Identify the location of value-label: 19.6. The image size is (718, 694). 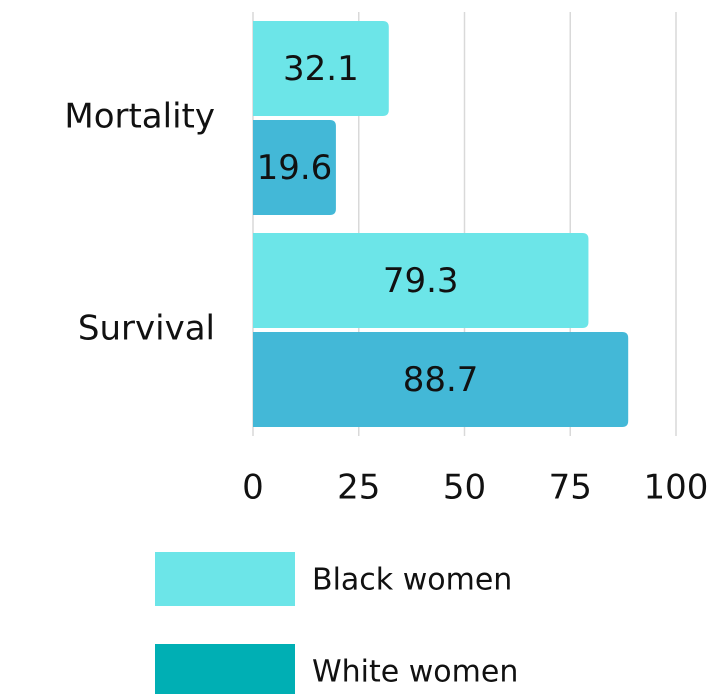
(295, 168).